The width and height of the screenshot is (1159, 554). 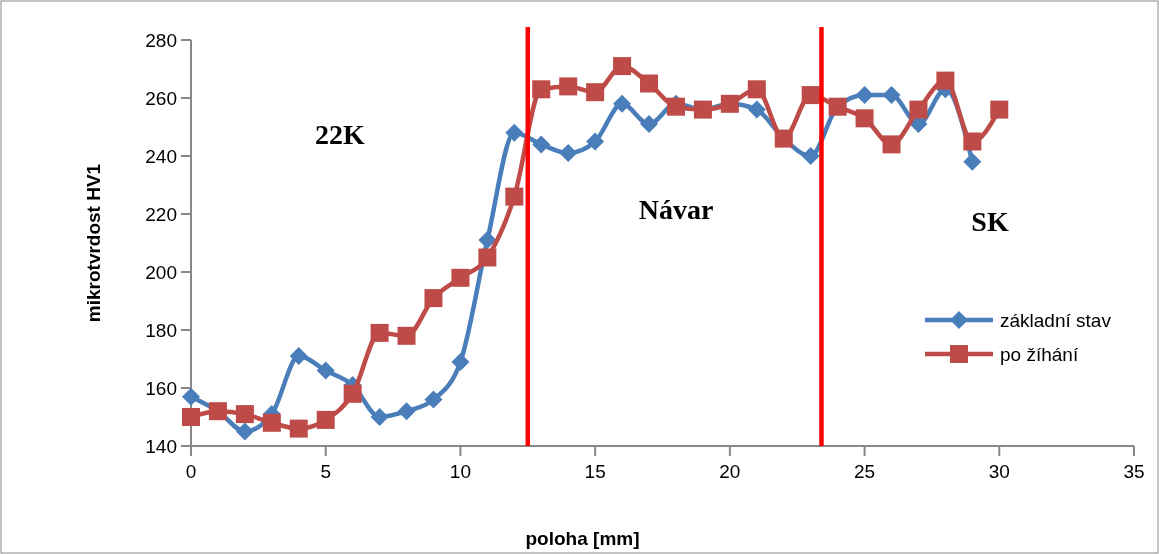 I want to click on x-tick-label: 0, so click(x=191, y=471).